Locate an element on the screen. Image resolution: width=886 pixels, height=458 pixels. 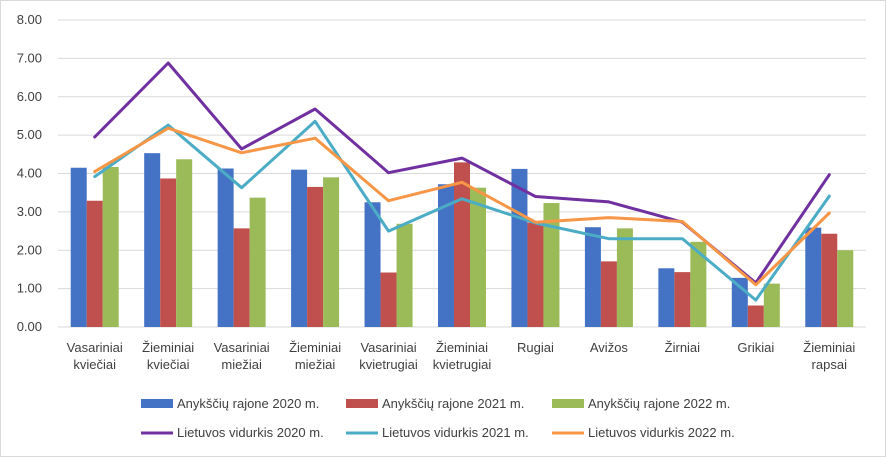
y-axis-tick-labels: 0.00 1.00 2.00 3.00 4.00 5.00 6.00 7.00 8.00 is located at coordinates (29, 173).